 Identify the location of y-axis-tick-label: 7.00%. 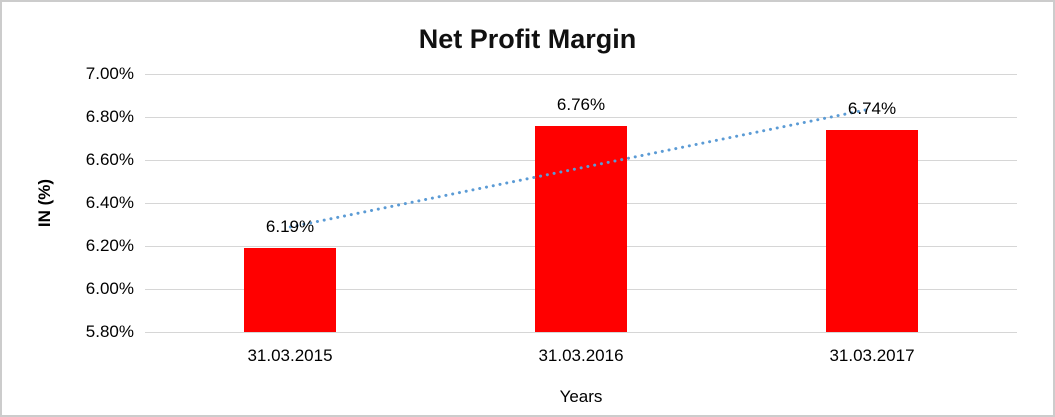
(109, 73).